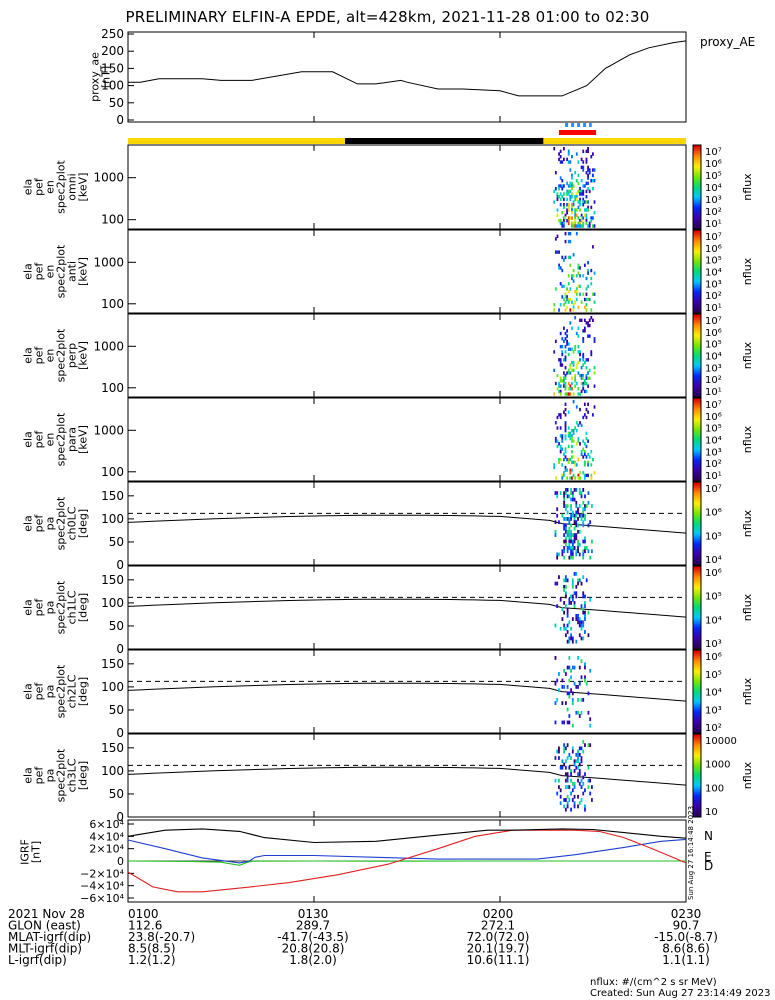 Image resolution: width=775 pixels, height=1000 pixels. Describe the element at coordinates (697, 691) in the screenshot. I see `pa-ch2-colorbar` at that location.